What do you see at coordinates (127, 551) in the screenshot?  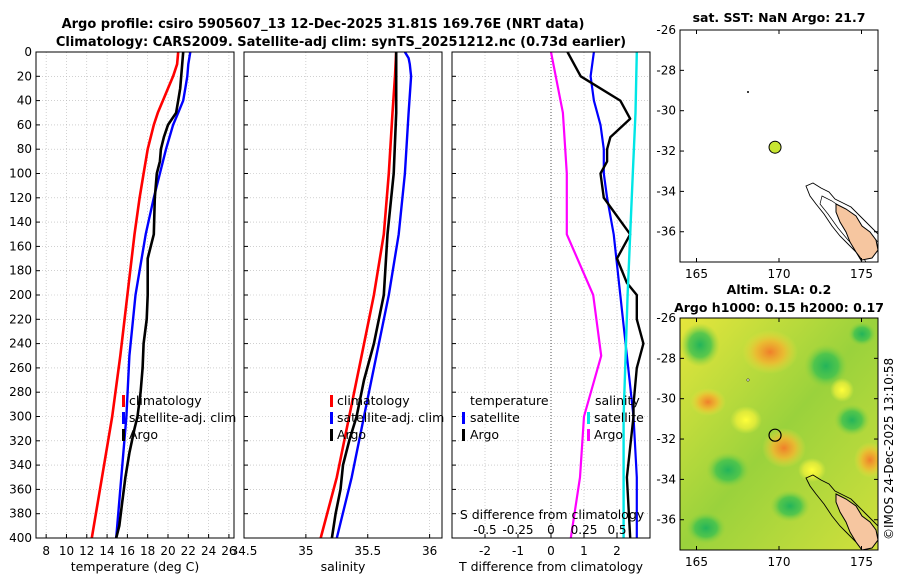 I see `x-tick-label: 16` at bounding box center [127, 551].